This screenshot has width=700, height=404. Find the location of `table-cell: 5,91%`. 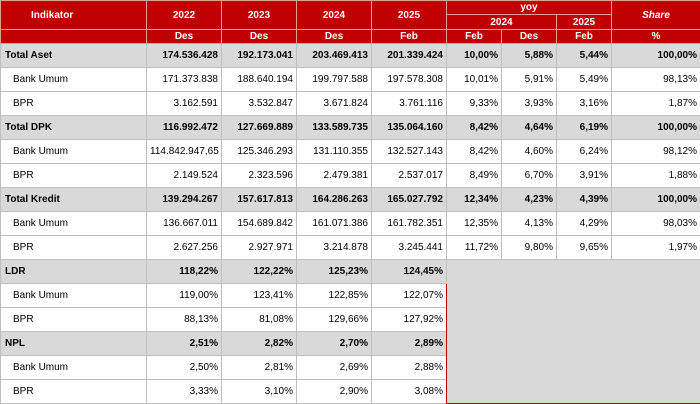

table-cell: 5,91% is located at coordinates (529, 80).